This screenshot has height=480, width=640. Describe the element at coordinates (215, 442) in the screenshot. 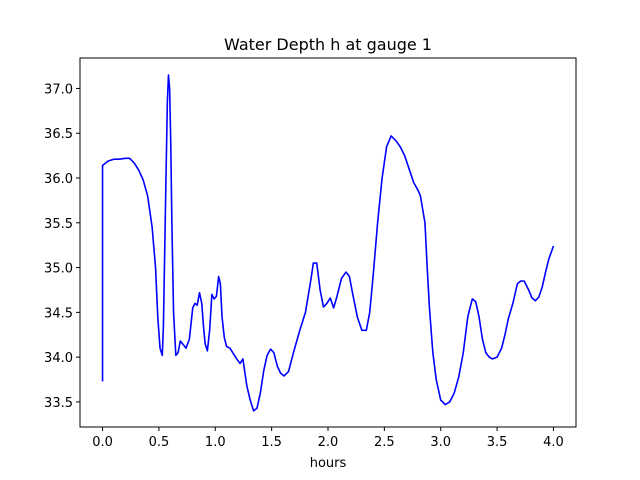

I see `x-tick-label: 1.0` at that location.